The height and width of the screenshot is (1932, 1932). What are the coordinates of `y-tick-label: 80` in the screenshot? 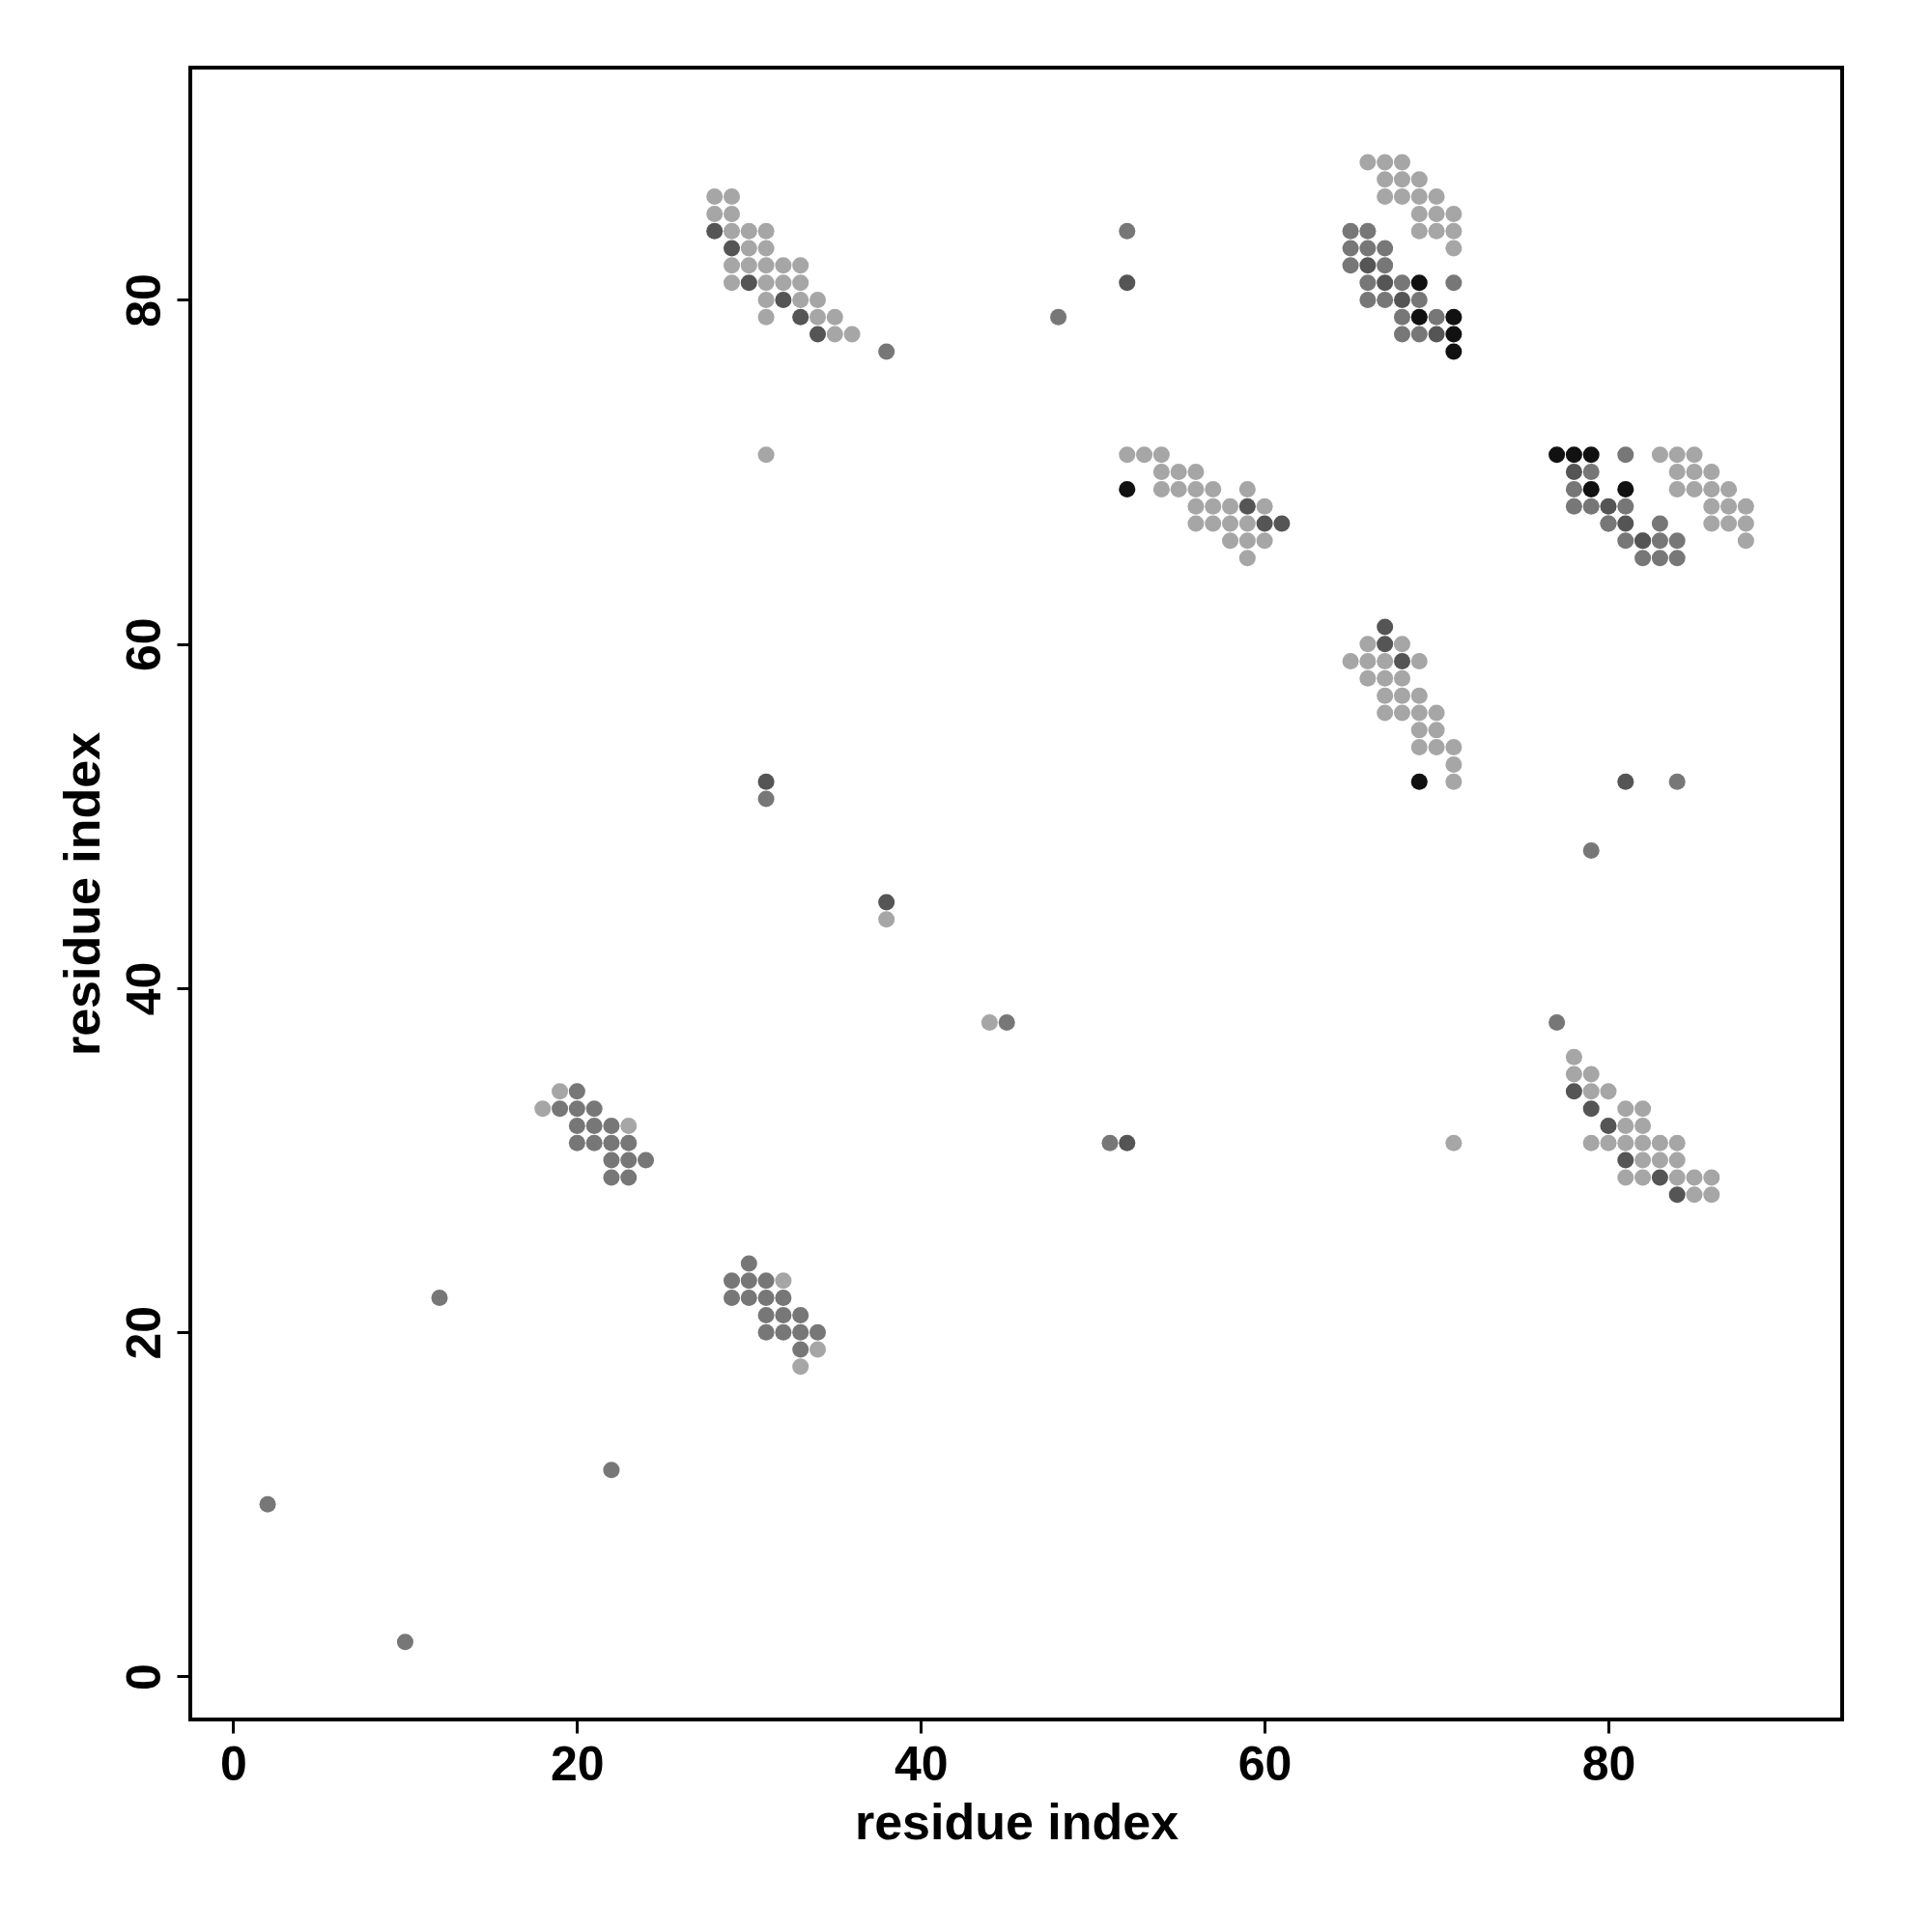 It's located at (143, 300).